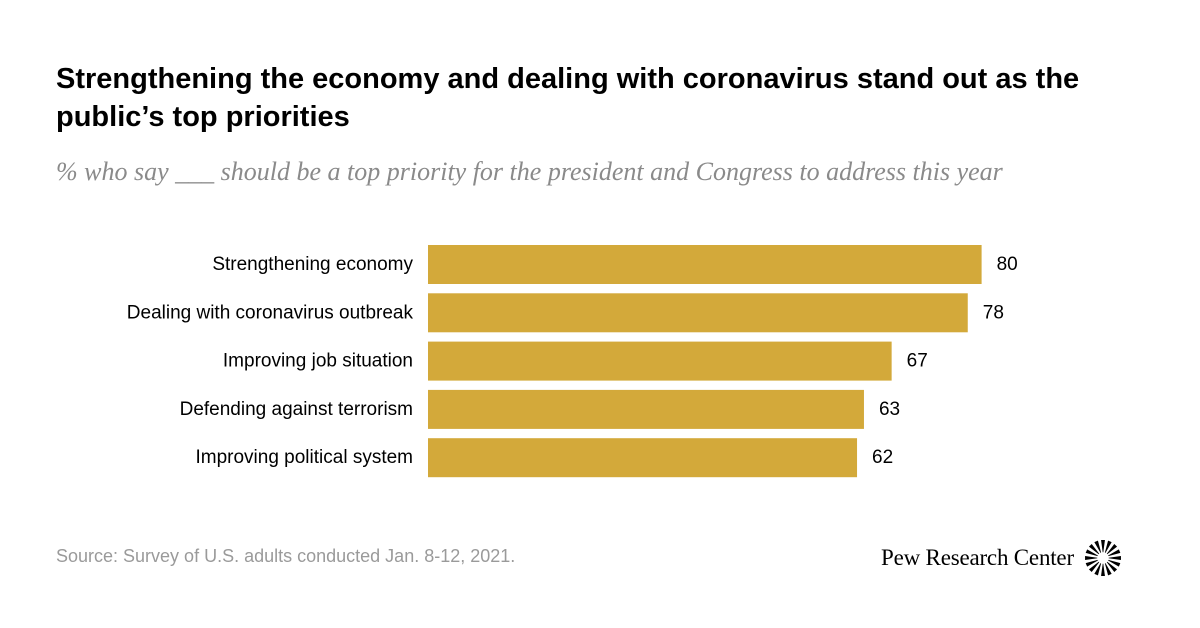  I want to click on brand-name: Pew Research Center, so click(977, 557).